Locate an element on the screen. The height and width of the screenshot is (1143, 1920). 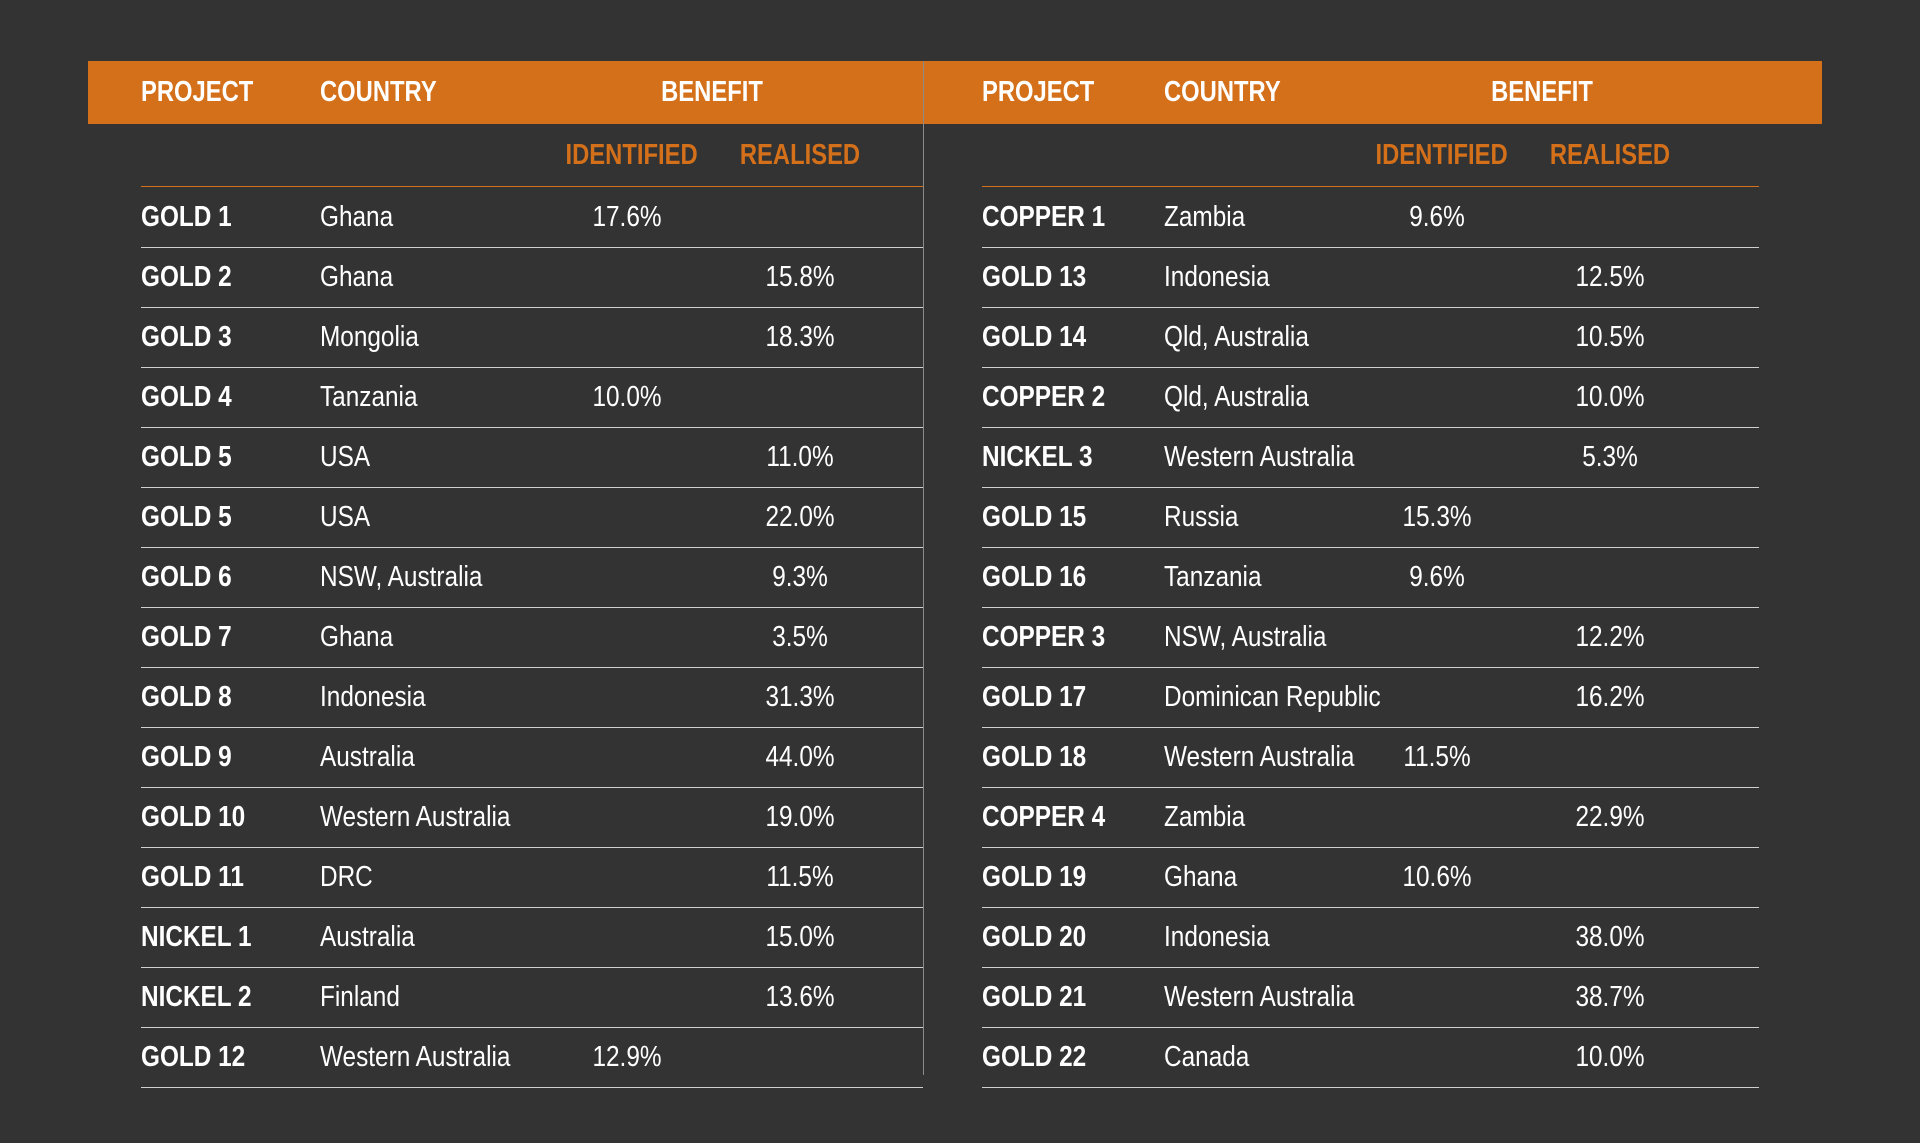
project-cell: COPPER 2 is located at coordinates (1044, 397).